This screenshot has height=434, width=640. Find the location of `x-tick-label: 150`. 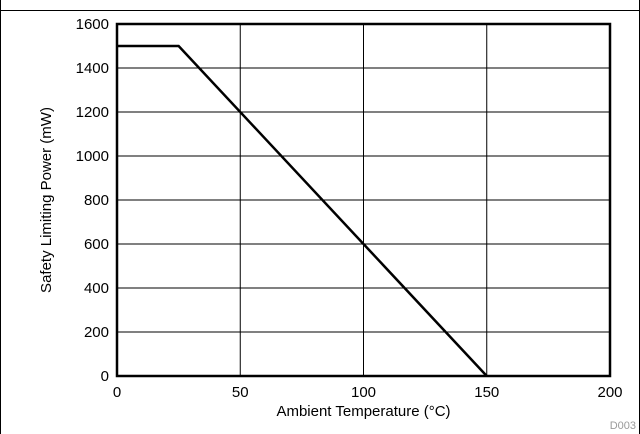

x-tick-label: 150 is located at coordinates (486, 392).